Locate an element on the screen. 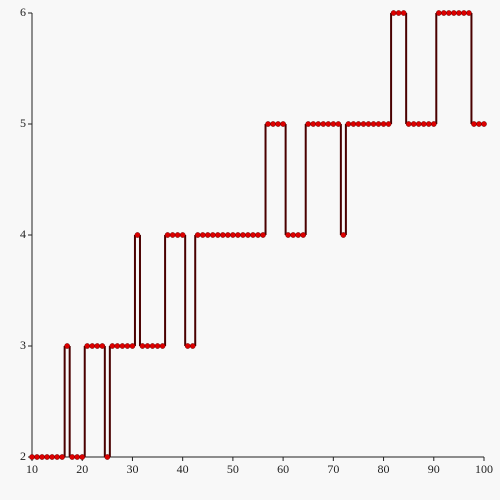 Image resolution: width=500 pixels, height=500 pixels. y-tick-label: 3 is located at coordinates (23, 345).